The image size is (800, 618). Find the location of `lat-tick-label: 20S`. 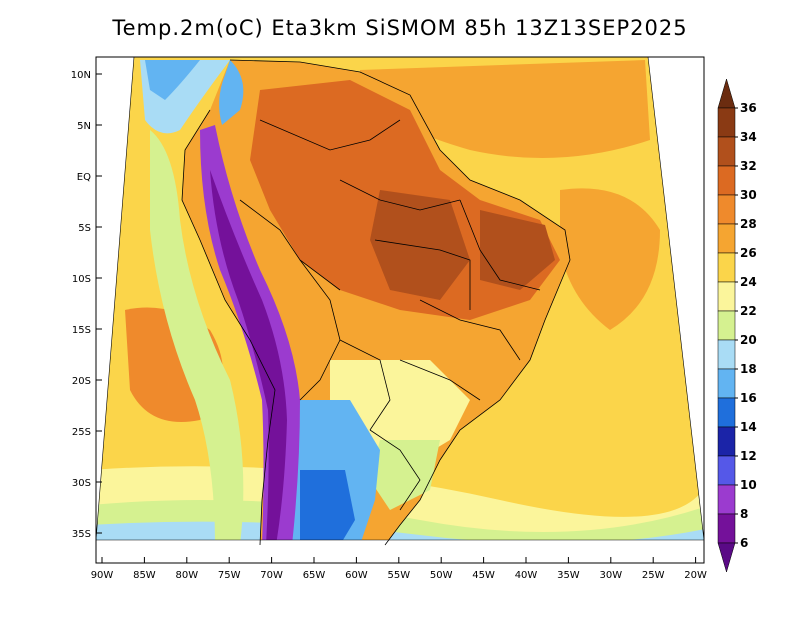

lat-tick-label: 20S is located at coordinates (81, 381).